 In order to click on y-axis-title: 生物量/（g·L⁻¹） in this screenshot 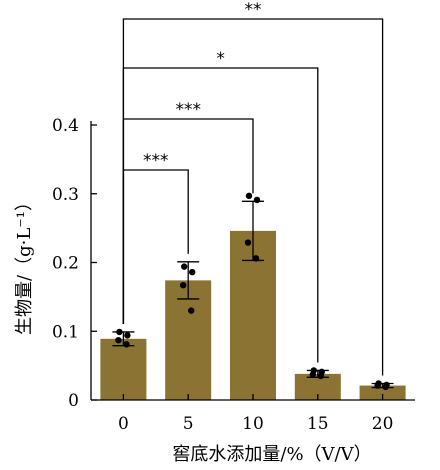, I will do `click(24, 264)`.